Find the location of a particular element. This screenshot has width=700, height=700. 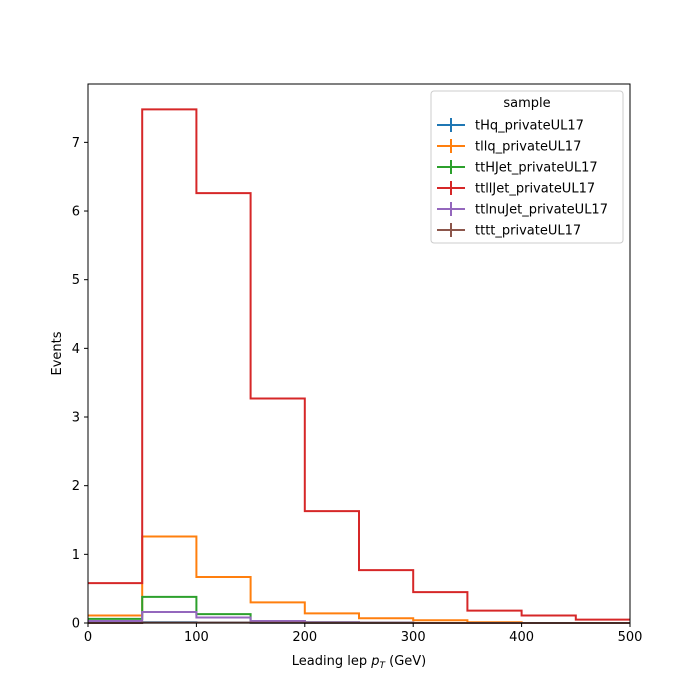

x-axis-label-main: Leading lep is located at coordinates (331, 661).